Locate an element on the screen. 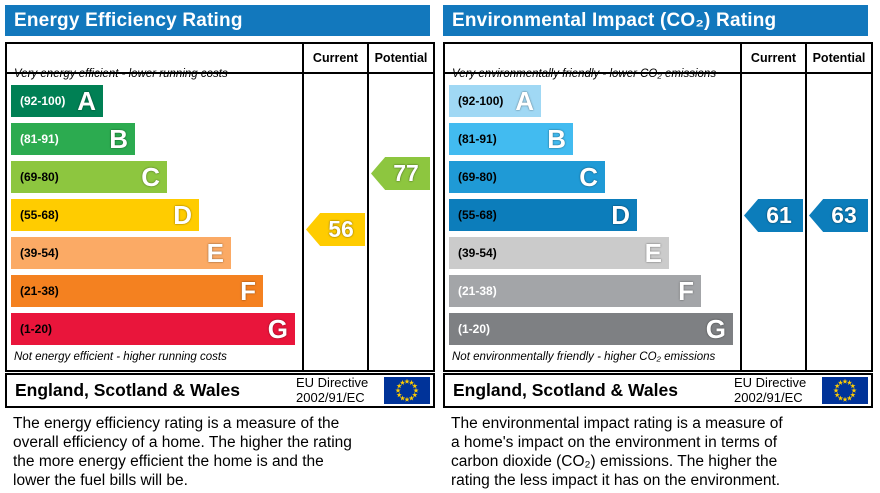 The image size is (880, 493). panel-title: Energy Efficiency Rating is located at coordinates (128, 20).